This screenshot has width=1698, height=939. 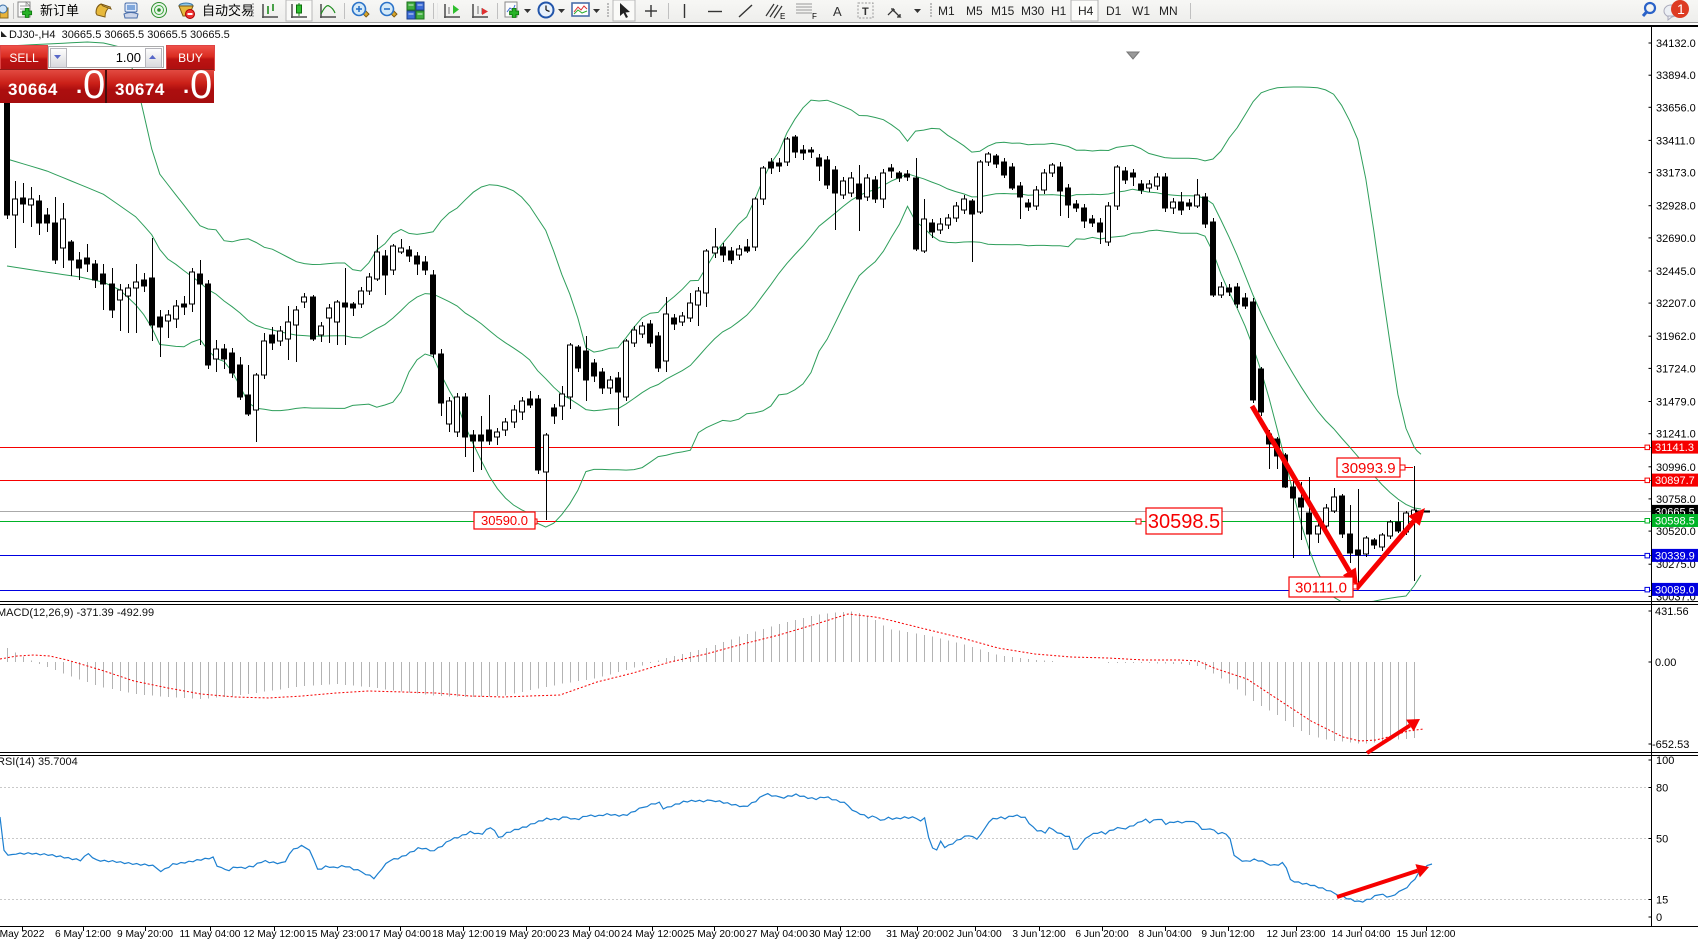 What do you see at coordinates (946, 11) in the screenshot?
I see `svg-text: M1` at bounding box center [946, 11].